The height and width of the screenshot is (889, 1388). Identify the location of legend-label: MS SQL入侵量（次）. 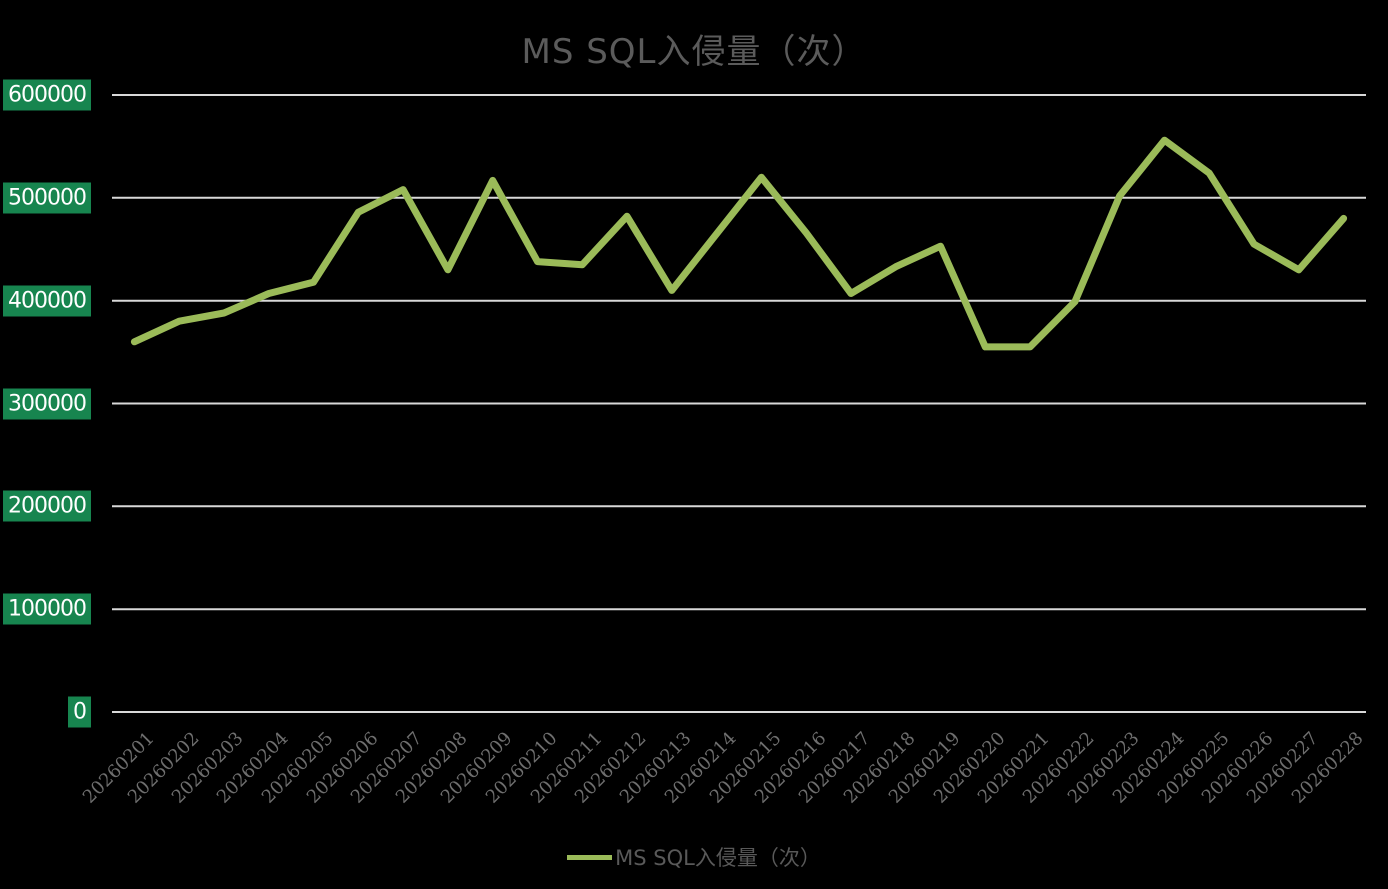
(718, 858).